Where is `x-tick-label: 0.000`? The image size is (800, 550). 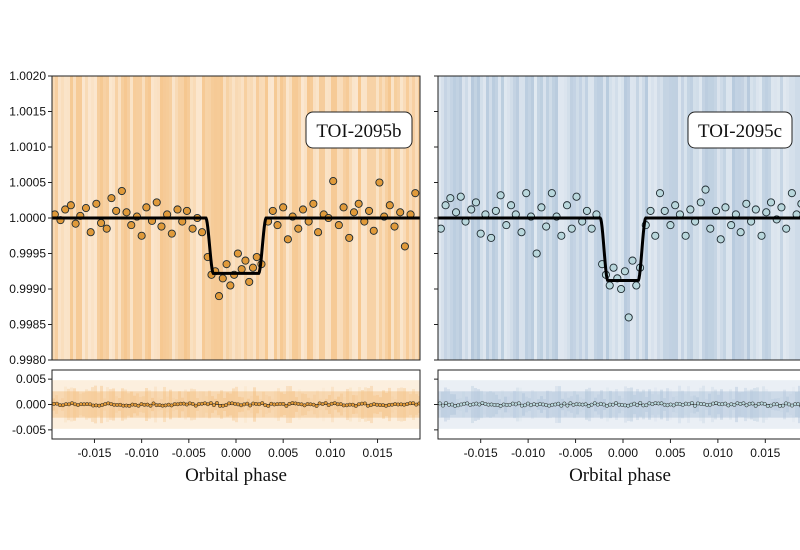
x-tick-label: 0.000 is located at coordinates (236, 453).